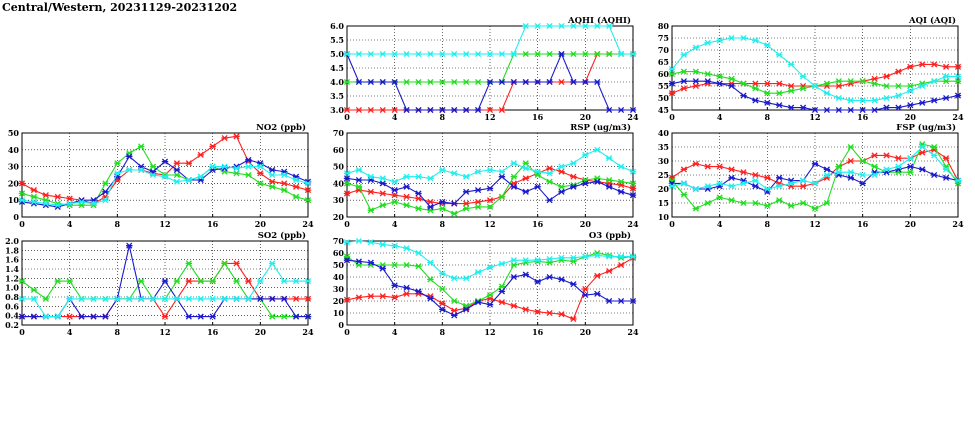  What do you see at coordinates (490, 165) in the screenshot?
I see `series-cyan` at bounding box center [490, 165].